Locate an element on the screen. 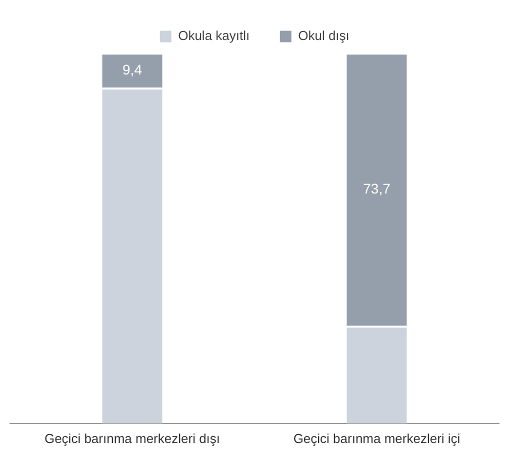 This screenshot has width=509, height=459. data-label: 73,7 is located at coordinates (377, 188).